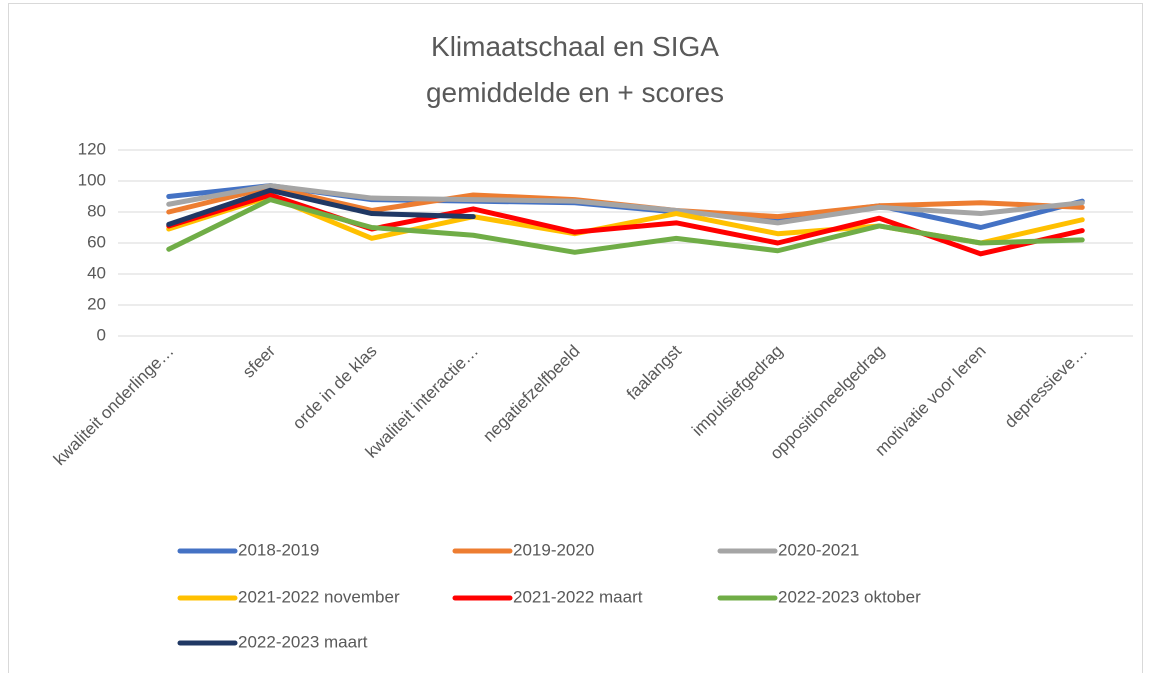  Describe the element at coordinates (96, 303) in the screenshot. I see `y-tick-label: 20` at that location.